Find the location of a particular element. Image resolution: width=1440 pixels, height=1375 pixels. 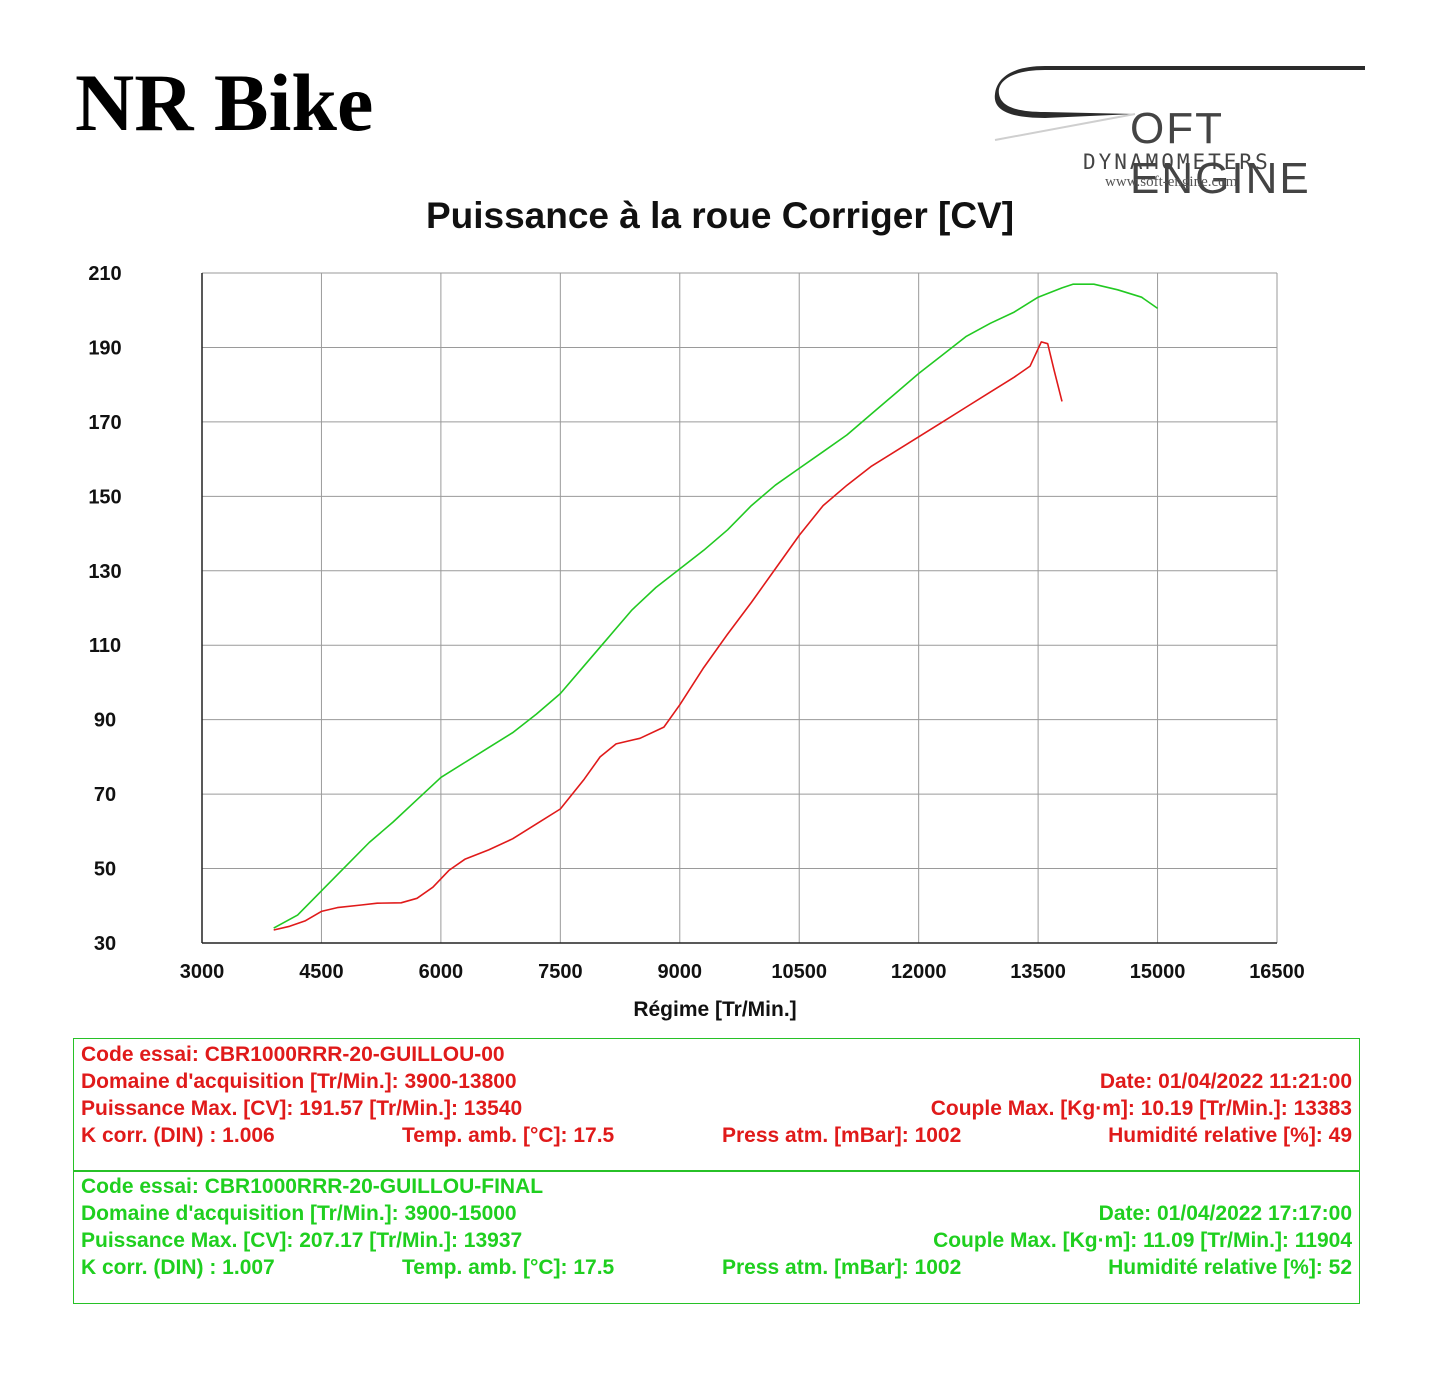

x-tick-label: 12000 is located at coordinates (919, 972).